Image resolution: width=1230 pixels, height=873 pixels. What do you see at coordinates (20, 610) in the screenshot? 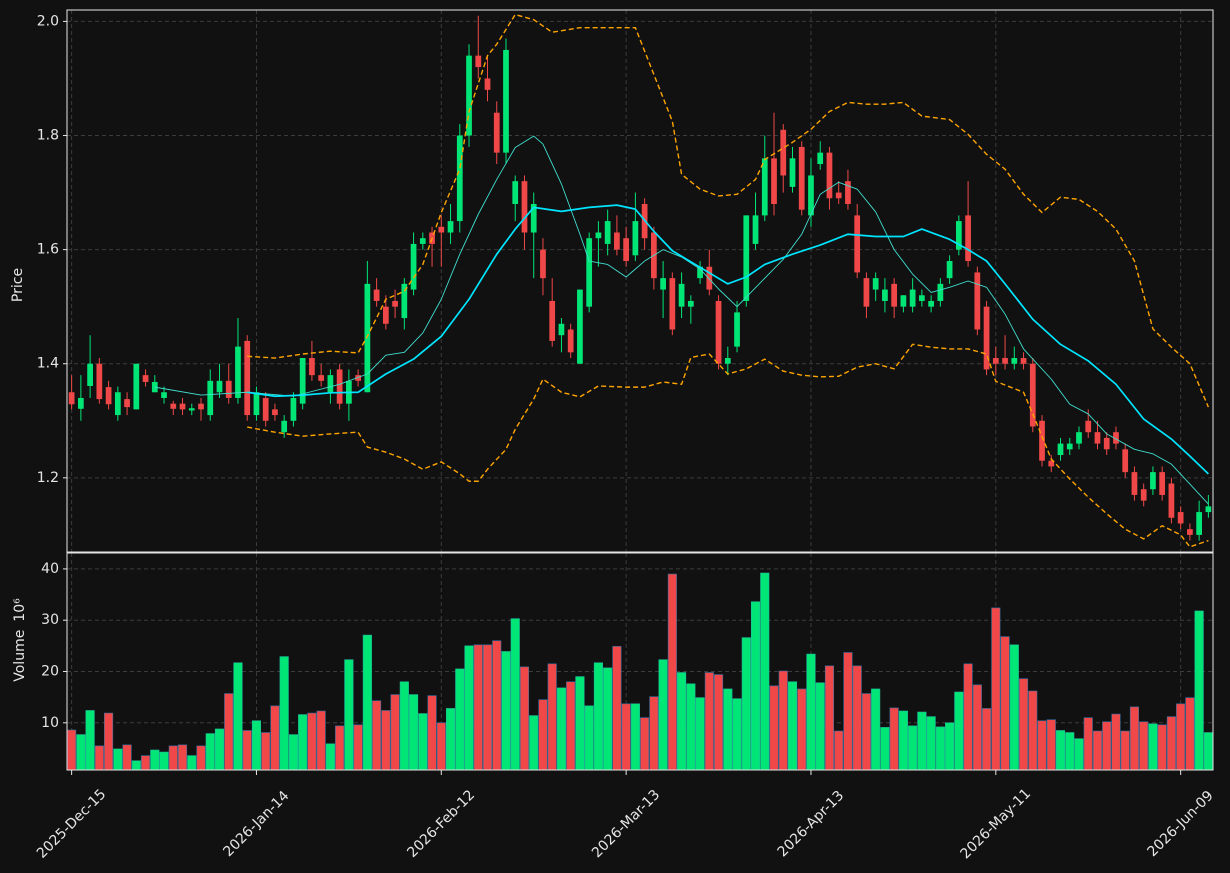
I see `volume-scale: 10⁶` at bounding box center [20, 610].